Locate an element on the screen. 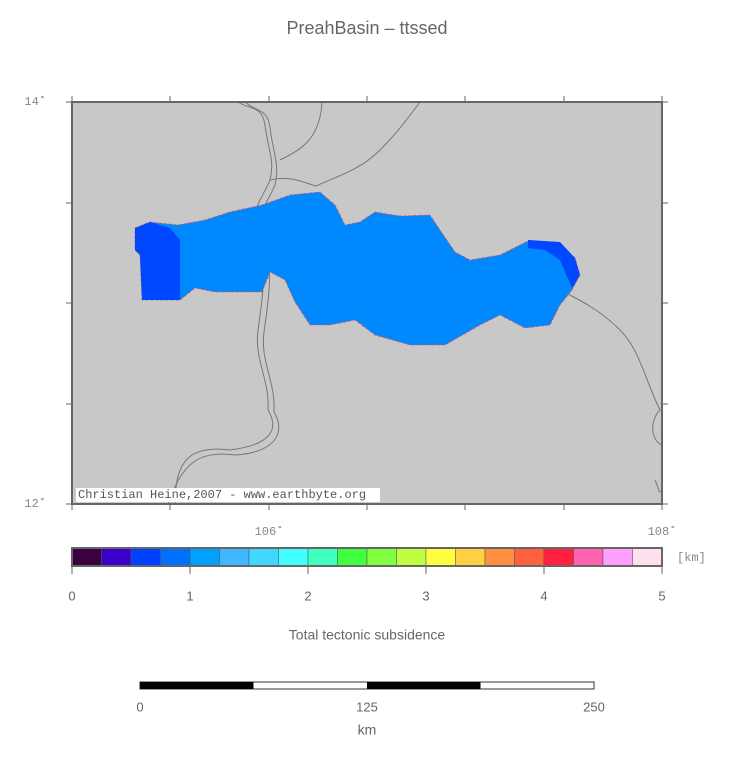 The width and height of the screenshot is (731, 758). basin-deep-east is located at coordinates (554, 264).